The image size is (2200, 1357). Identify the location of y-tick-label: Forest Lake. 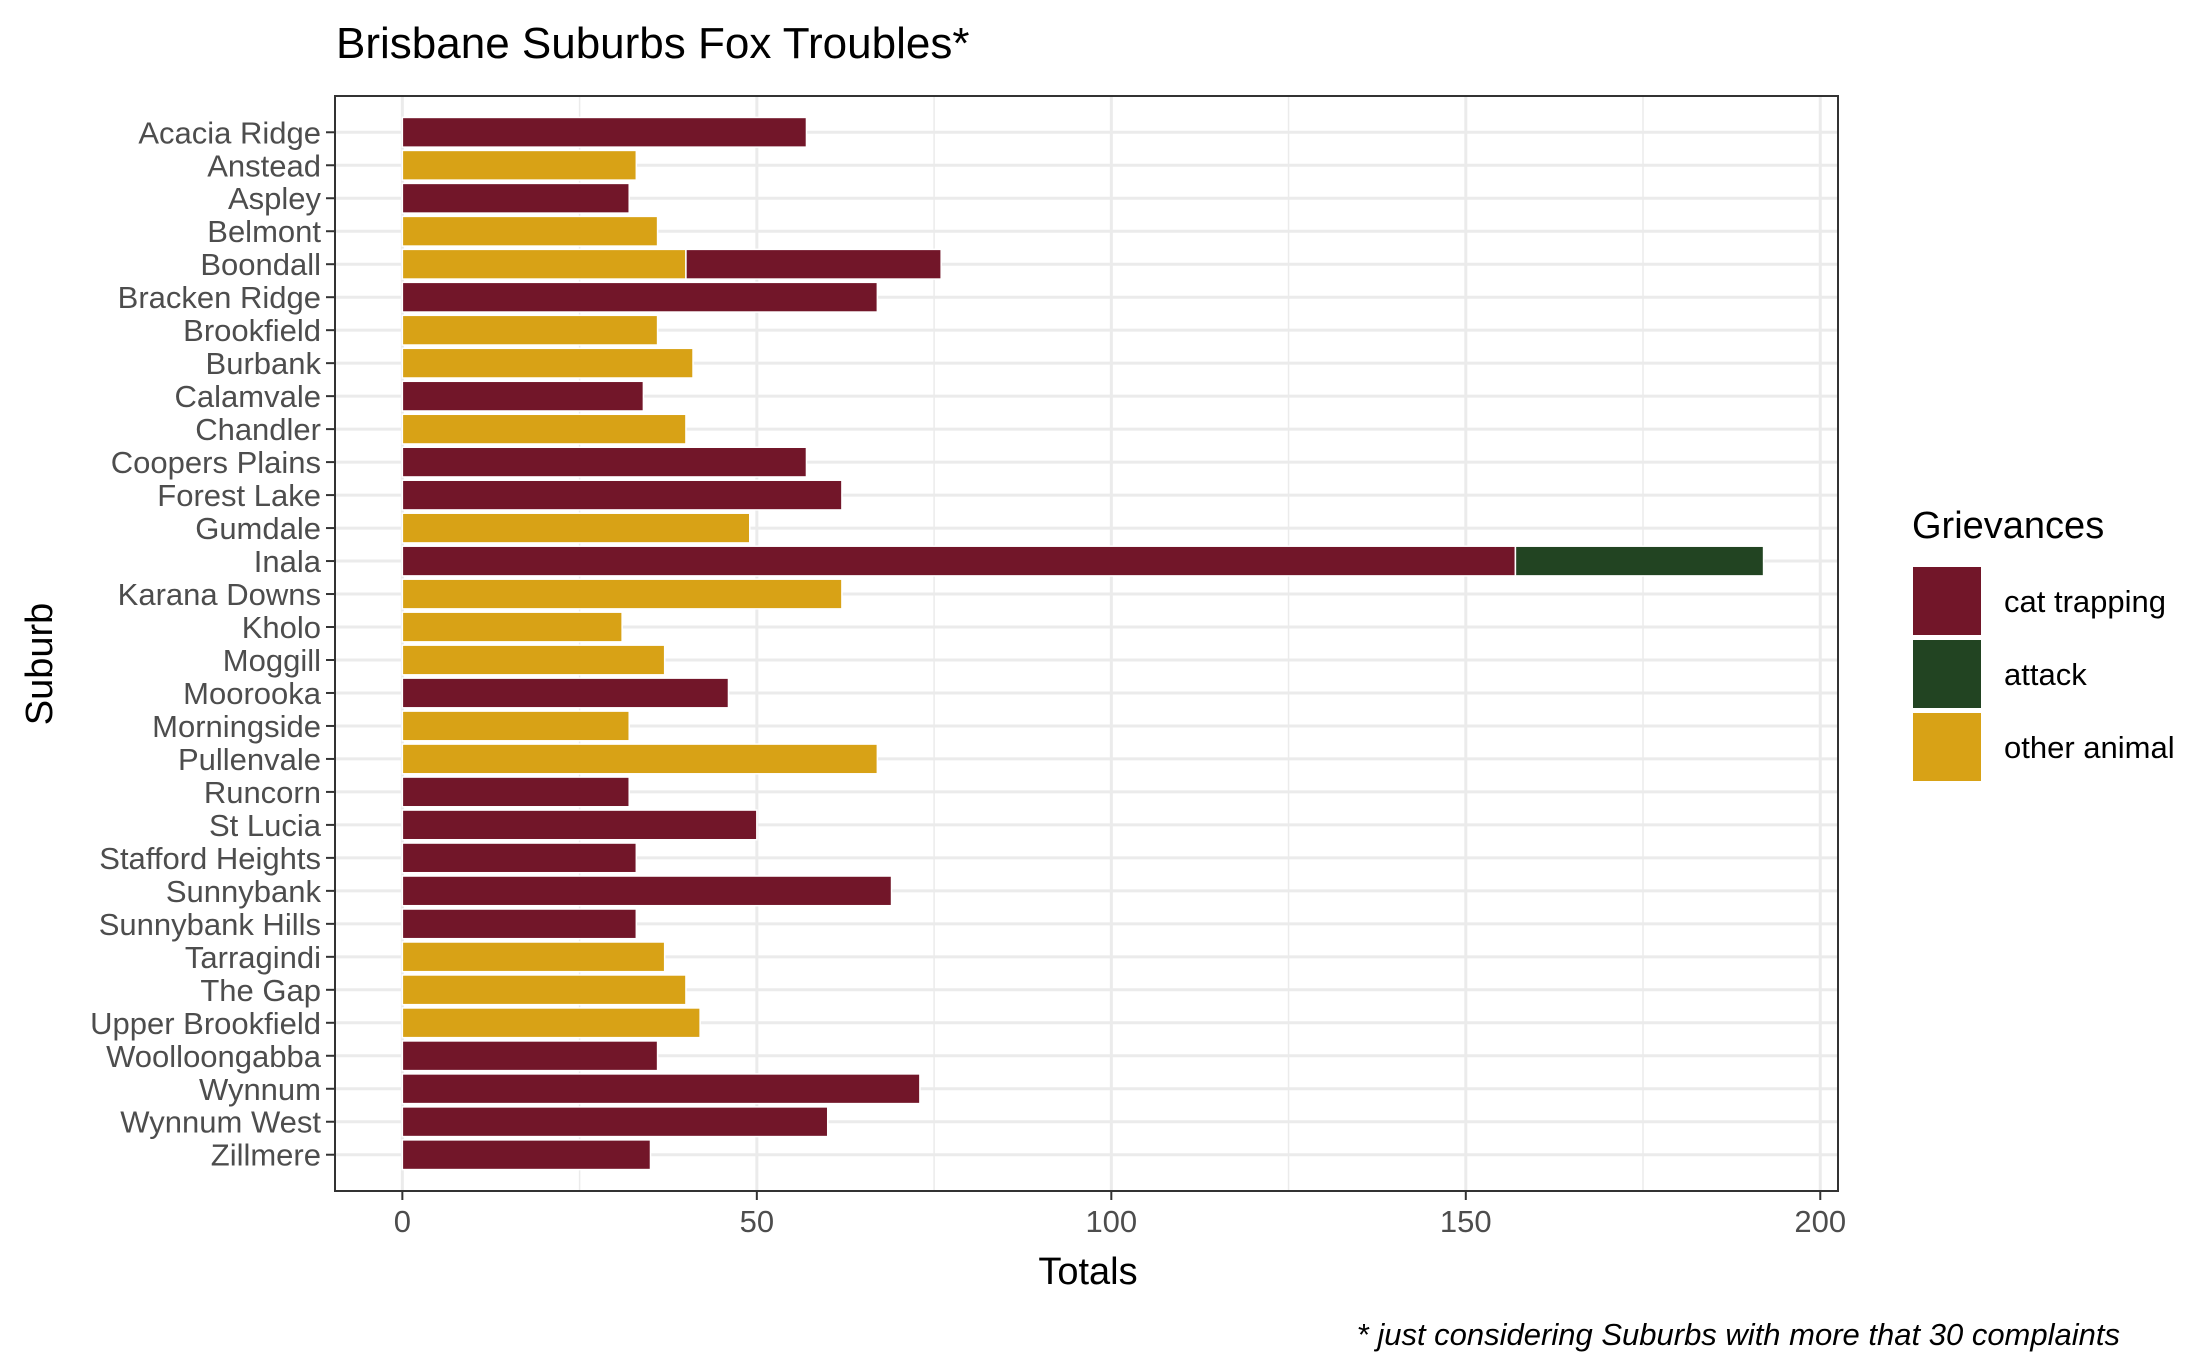
(239, 495).